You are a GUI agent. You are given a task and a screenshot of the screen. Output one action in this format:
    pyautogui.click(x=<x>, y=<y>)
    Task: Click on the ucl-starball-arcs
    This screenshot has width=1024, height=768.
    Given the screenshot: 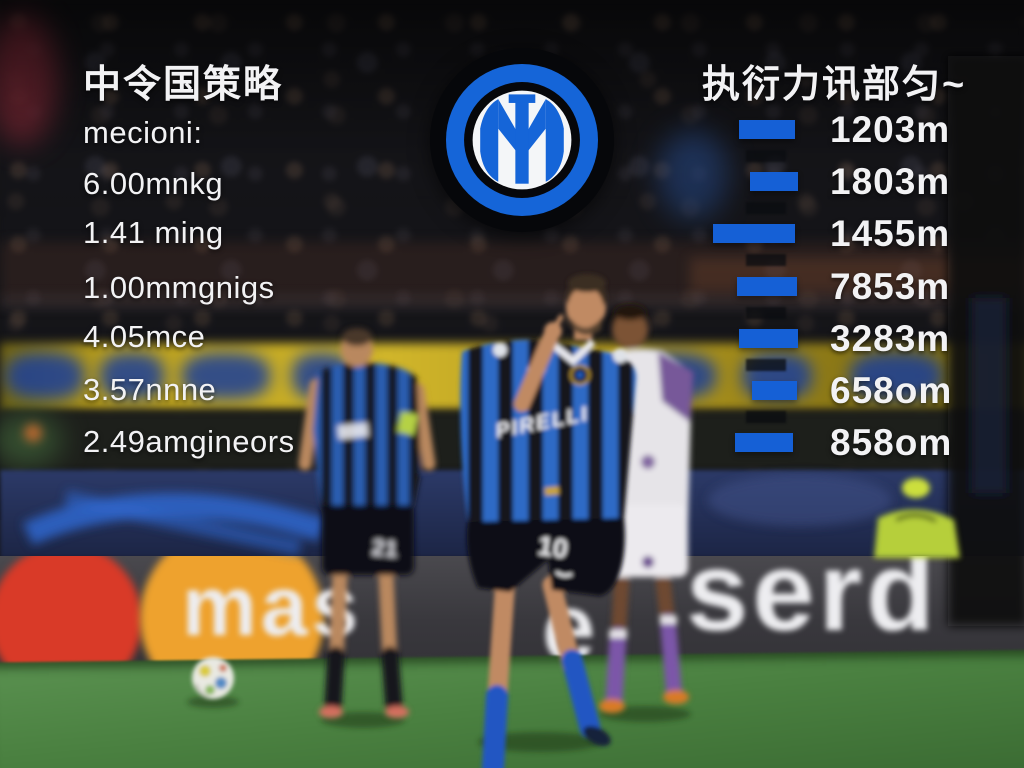 What is the action you would take?
    pyautogui.click(x=457, y=515)
    